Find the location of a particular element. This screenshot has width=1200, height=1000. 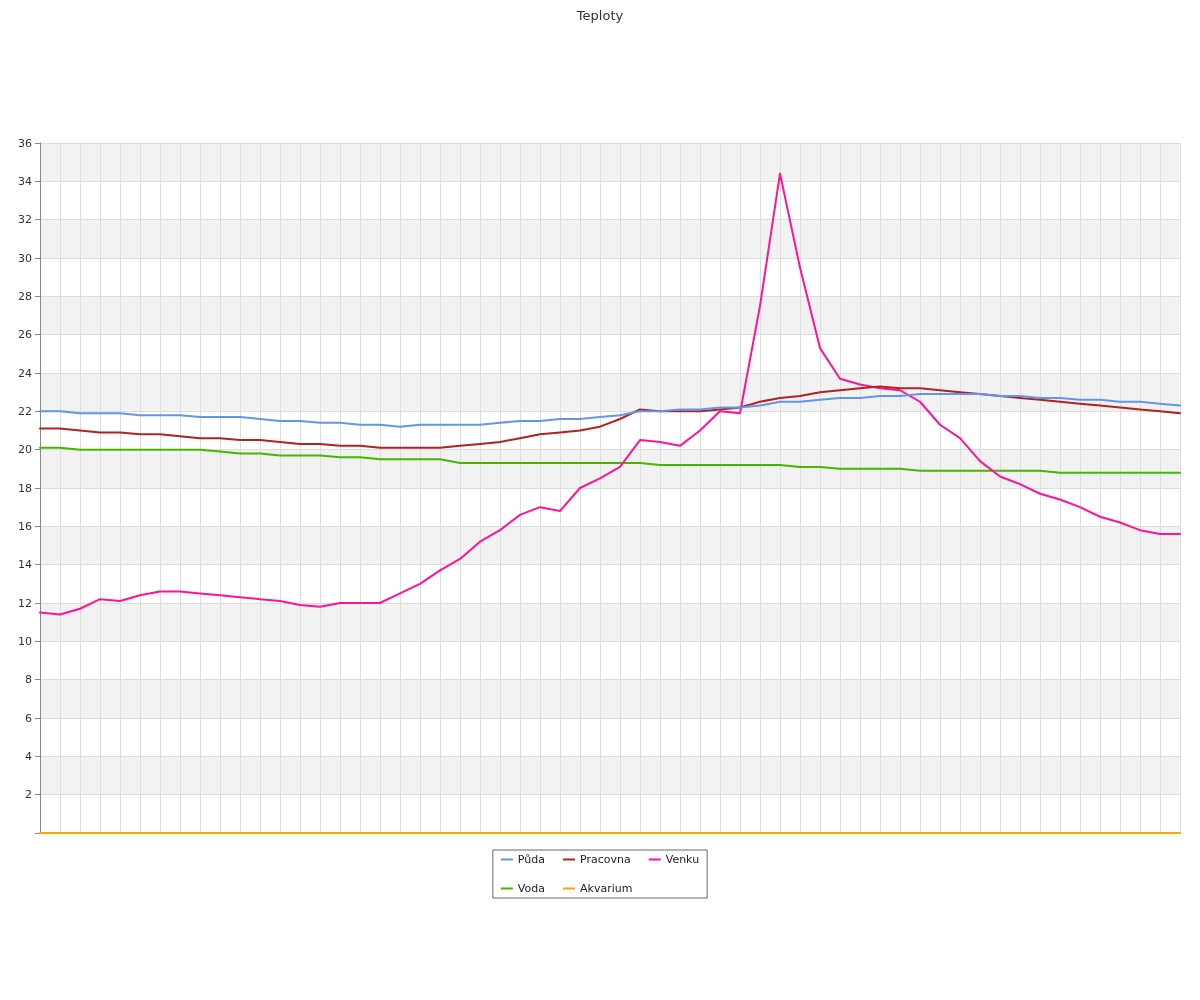

legend-label: Akvarium is located at coordinates (606, 888).